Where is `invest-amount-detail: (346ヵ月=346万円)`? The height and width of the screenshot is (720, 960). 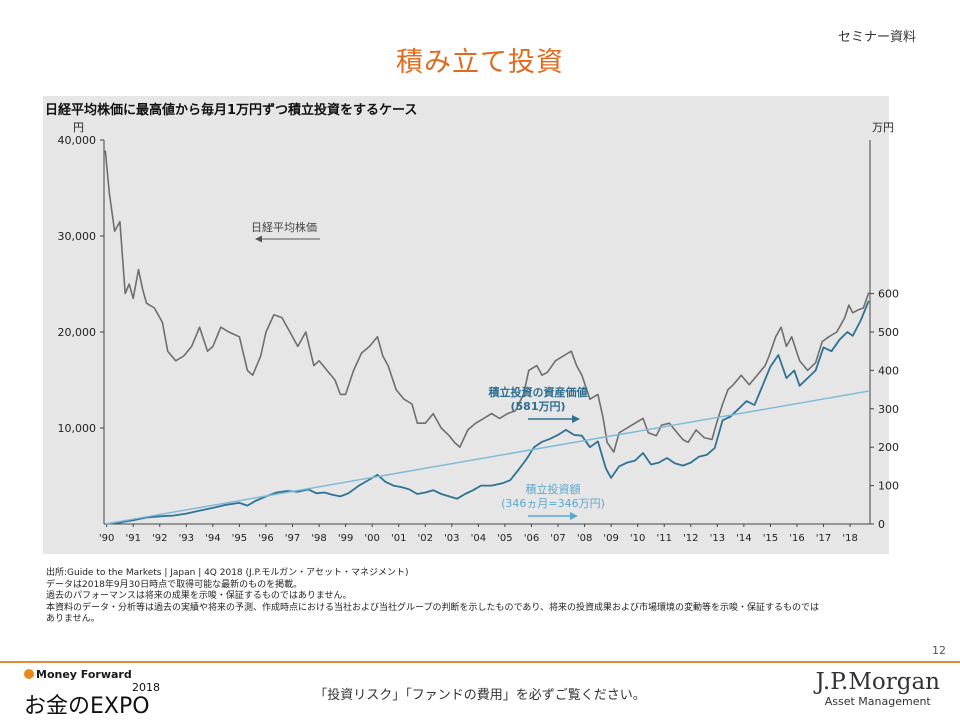
invest-amount-detail: (346ヵ月=346万円) is located at coordinates (553, 503).